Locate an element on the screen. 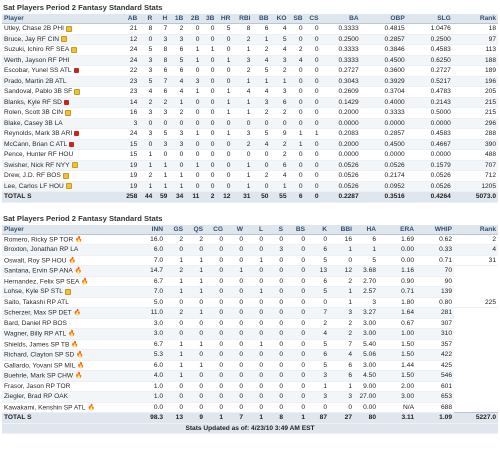 The height and width of the screenshot is (457, 500). player-name-link: Reynolds, Mark 3B ARI is located at coordinates (38, 134).